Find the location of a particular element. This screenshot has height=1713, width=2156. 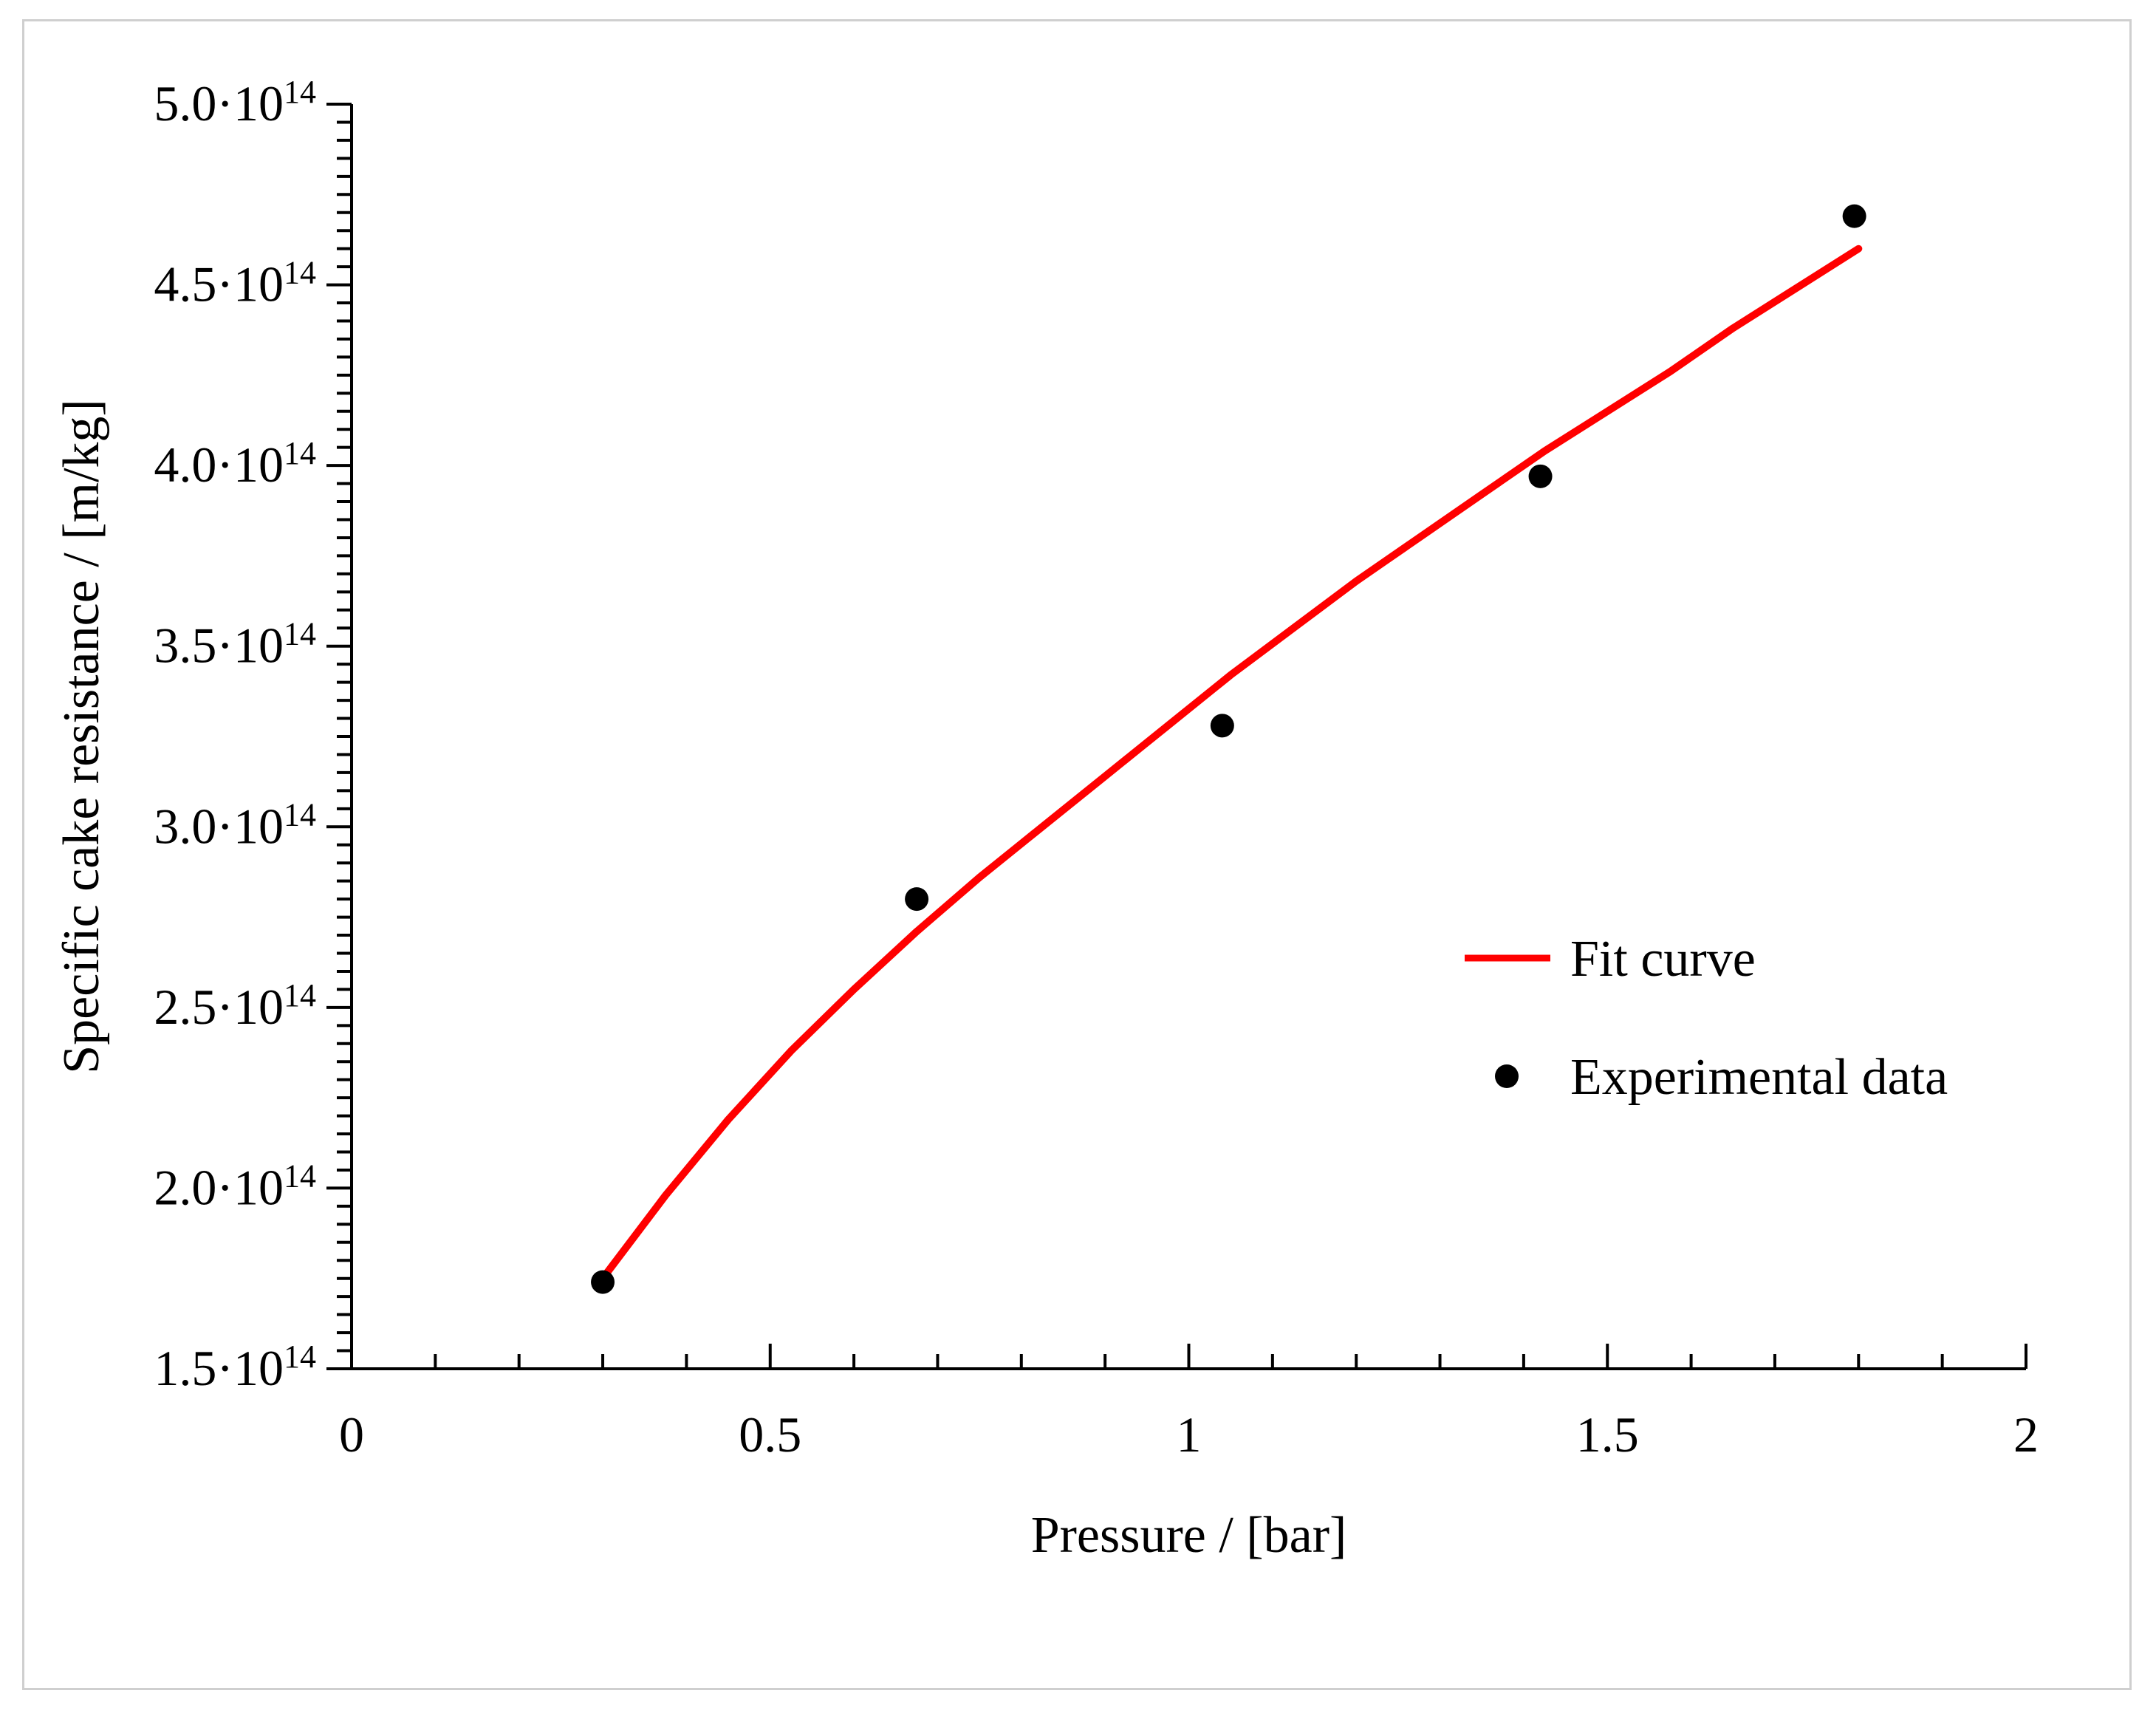

x-axis-label: Pressure / [bar] is located at coordinates (1189, 1535).